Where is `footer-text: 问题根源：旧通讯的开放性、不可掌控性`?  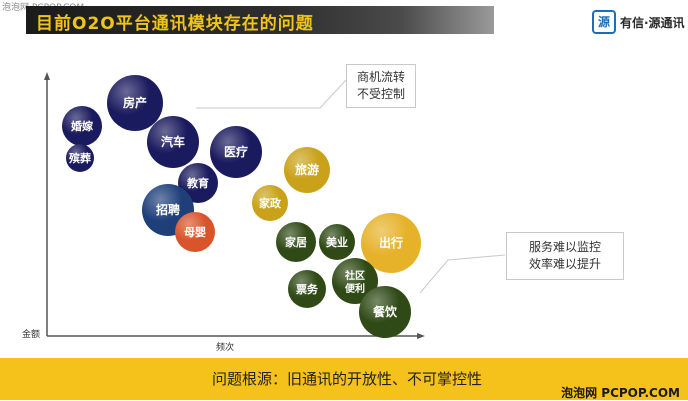
footer-text: 问题根源：旧通讯的开放性、不可掌控性 is located at coordinates (347, 379).